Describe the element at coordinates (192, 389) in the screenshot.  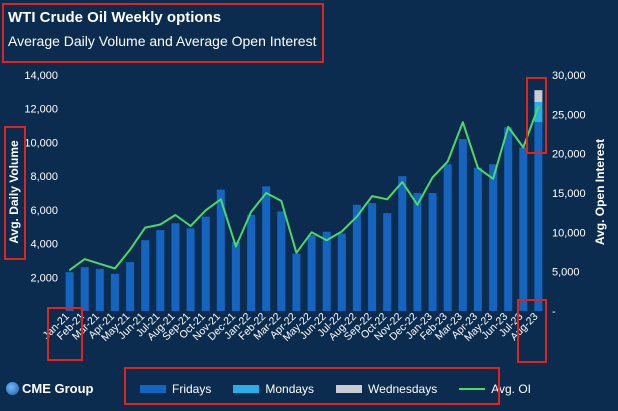
I see `legend-label: Fridays` at that location.